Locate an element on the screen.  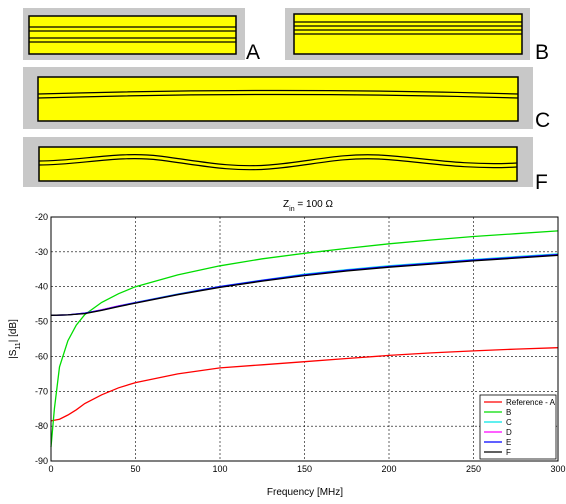
y-tick-label: -70 is located at coordinates (41, 391).